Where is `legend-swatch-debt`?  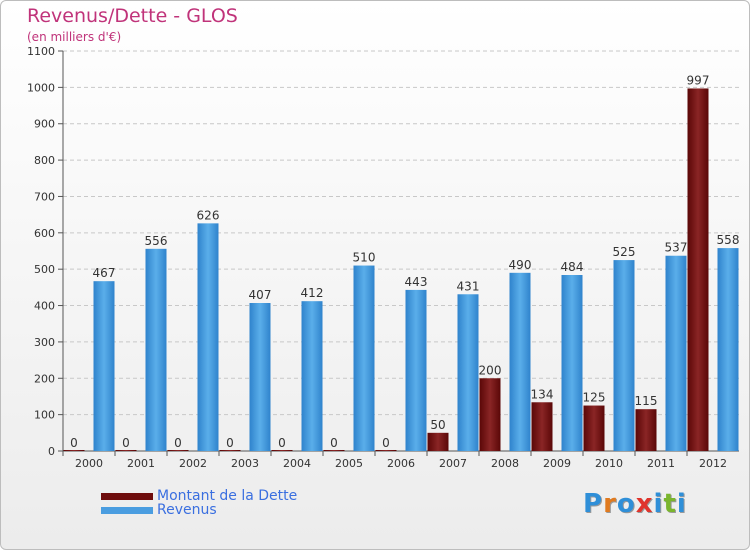 legend-swatch-debt is located at coordinates (127, 496).